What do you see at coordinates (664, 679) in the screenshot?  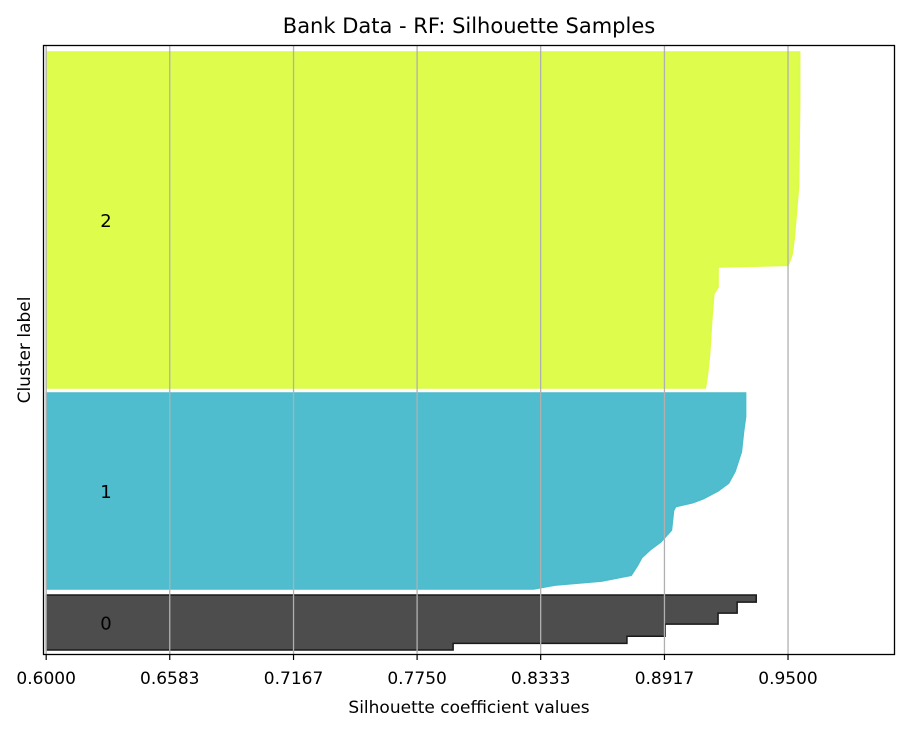 I see `x-tick-label: 0.8917` at bounding box center [664, 679].